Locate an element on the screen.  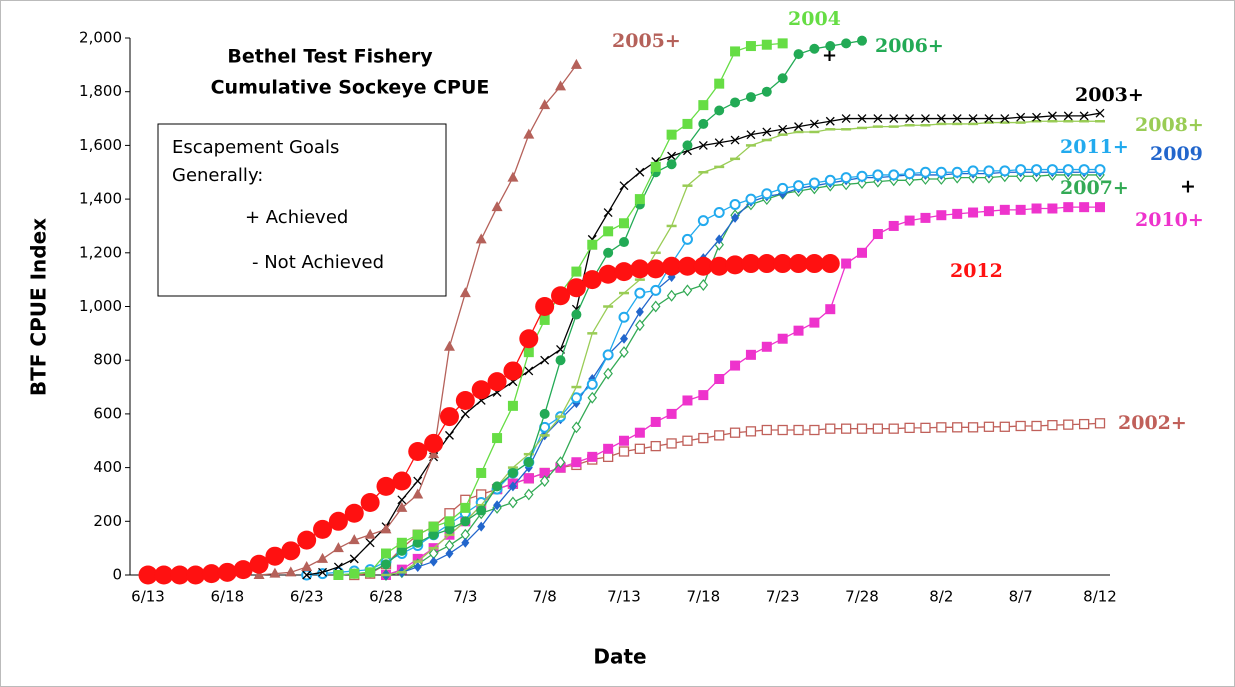
y-tick-label: 600 is located at coordinates (107, 413).